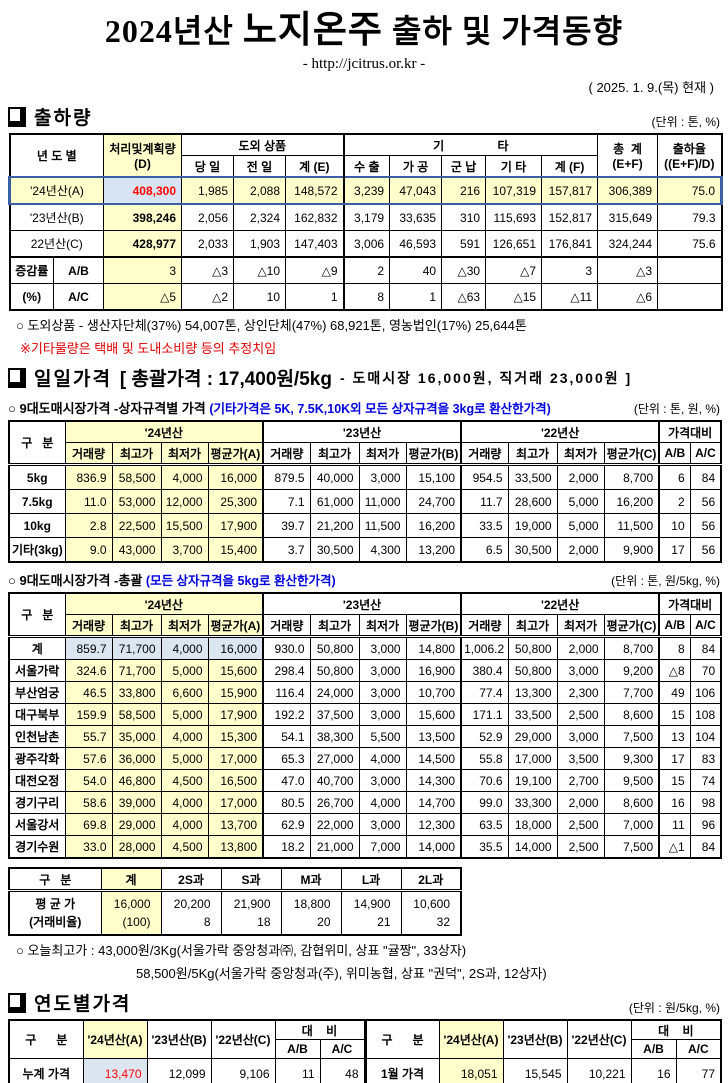  What do you see at coordinates (286, 648) in the screenshot?
I see `price-data-cell: 930.0` at bounding box center [286, 648].